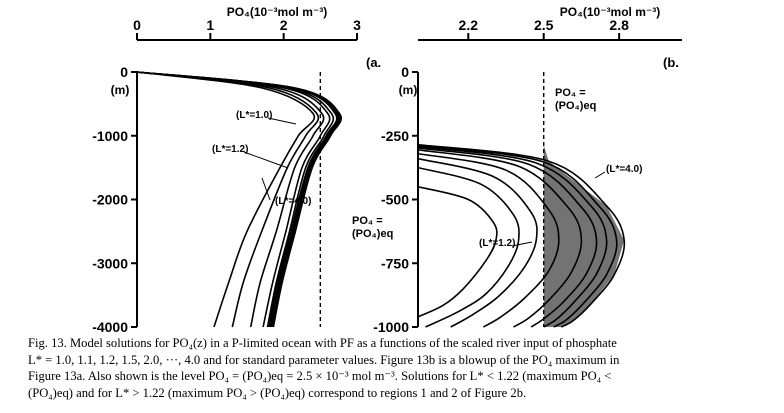  Describe the element at coordinates (110, 263) in the screenshot. I see `y-tick-label: -3000` at that location.